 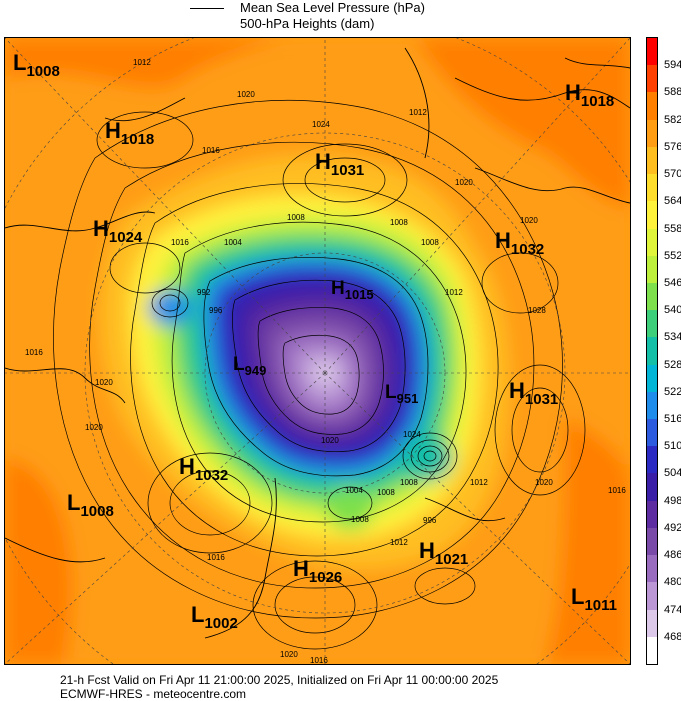 What do you see at coordinates (125, 237) in the screenshot?
I see `pressure-center-value: 1024` at bounding box center [125, 237].